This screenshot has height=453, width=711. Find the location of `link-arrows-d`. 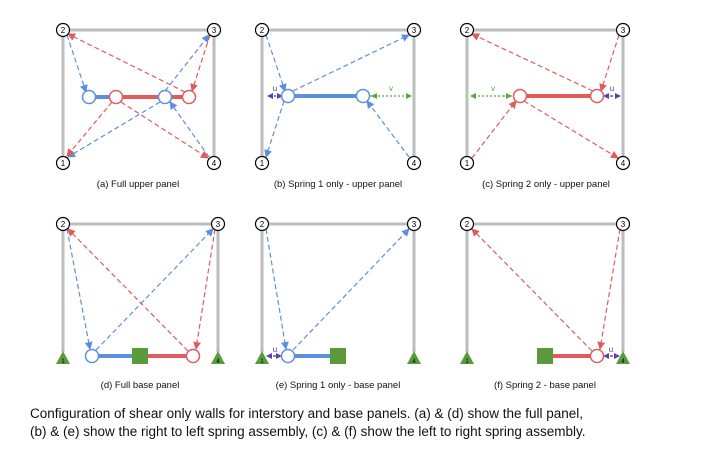

link-arrows-d is located at coordinates (141, 290).